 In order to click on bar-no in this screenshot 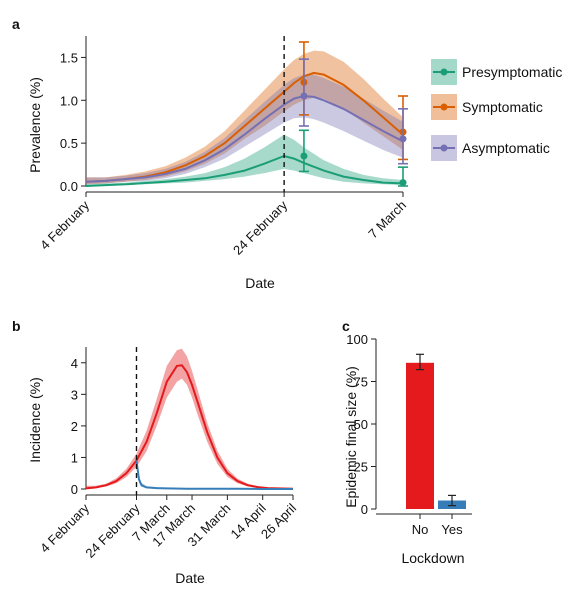, I will do `click(420, 435)`.